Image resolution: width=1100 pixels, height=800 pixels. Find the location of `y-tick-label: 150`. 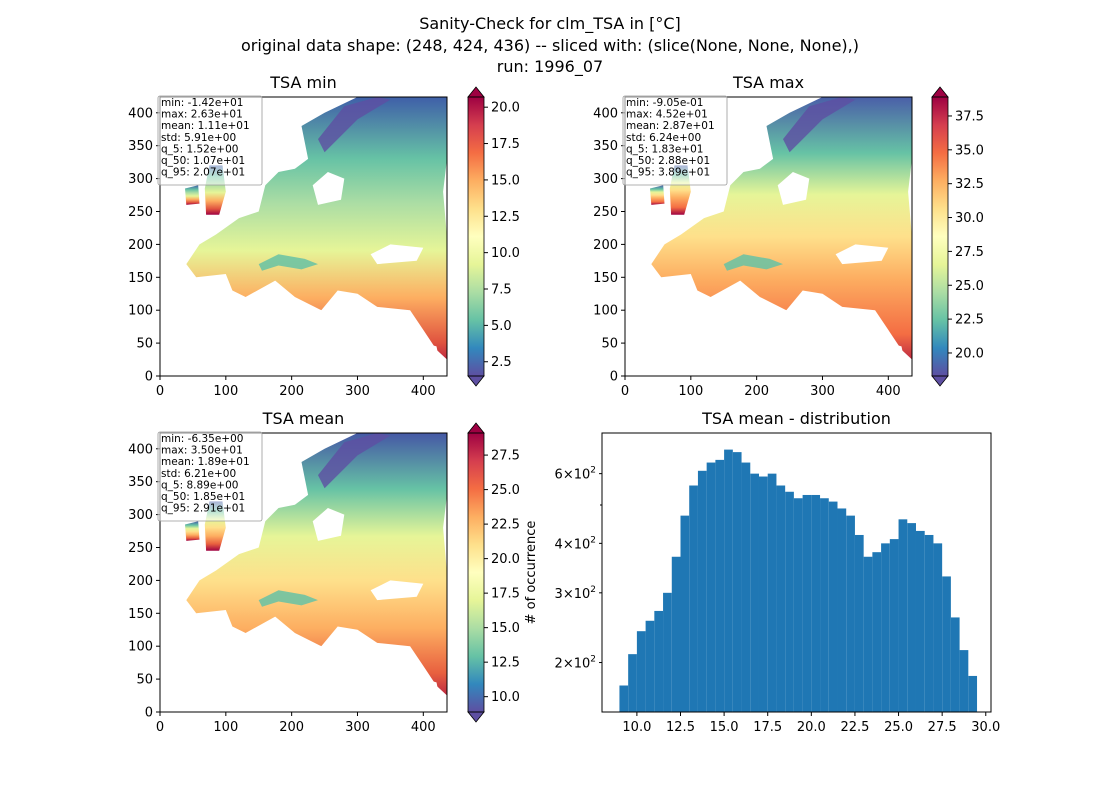

y-tick-label: 150 is located at coordinates (605, 278).